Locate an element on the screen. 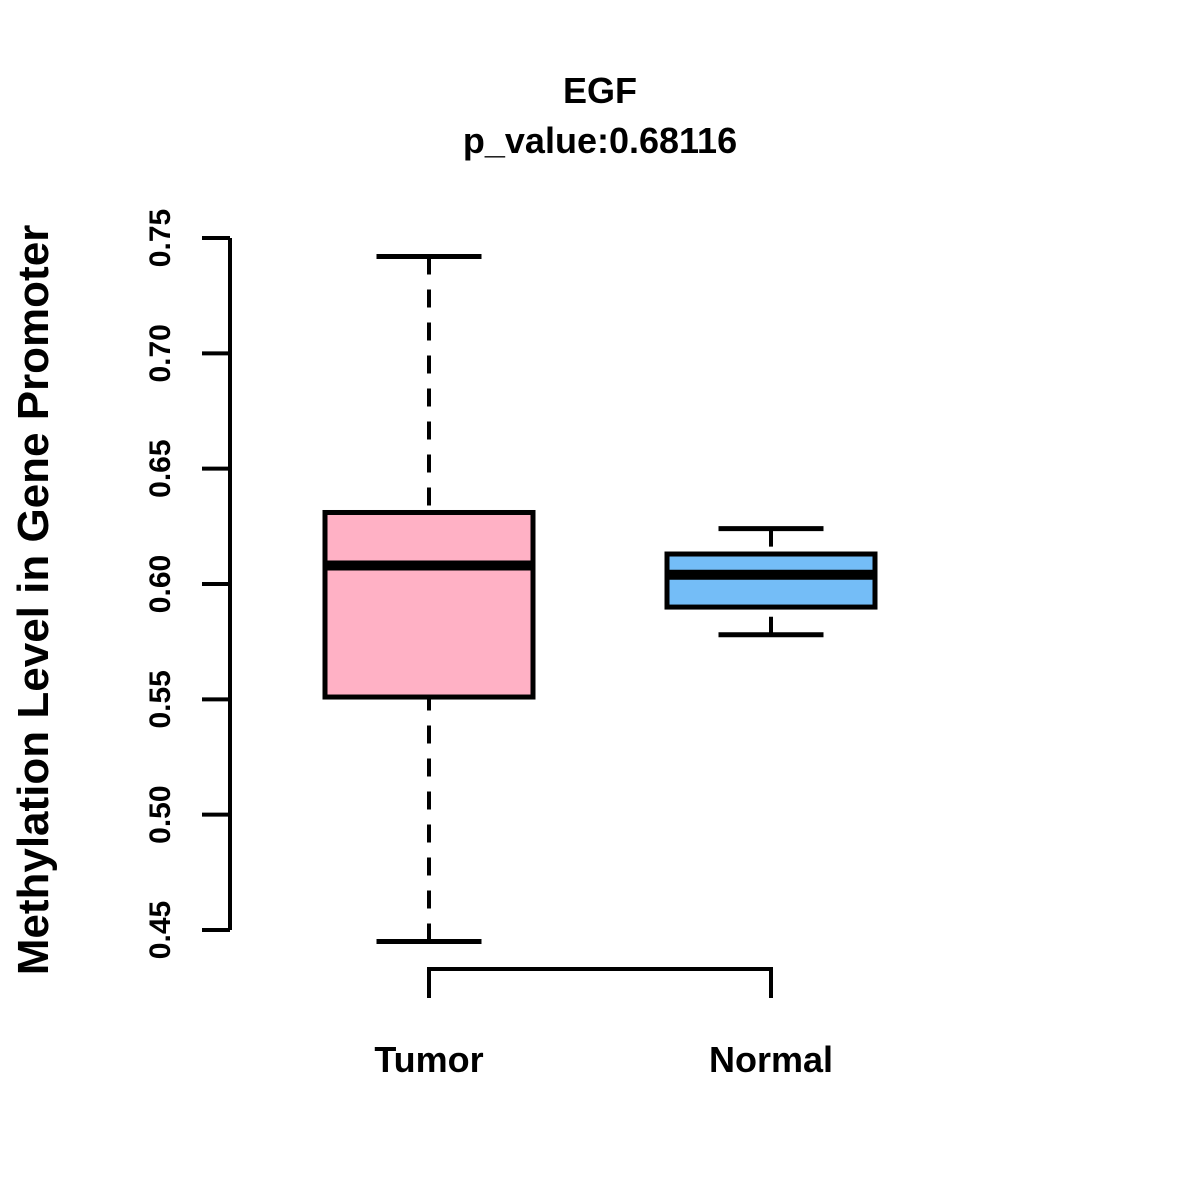  y-axis-tick-label: 0.55 is located at coordinates (160, 699).